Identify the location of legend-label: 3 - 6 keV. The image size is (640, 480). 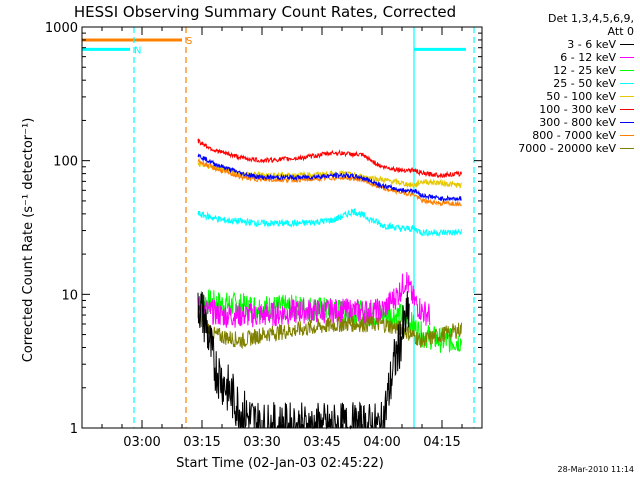
(591, 44).